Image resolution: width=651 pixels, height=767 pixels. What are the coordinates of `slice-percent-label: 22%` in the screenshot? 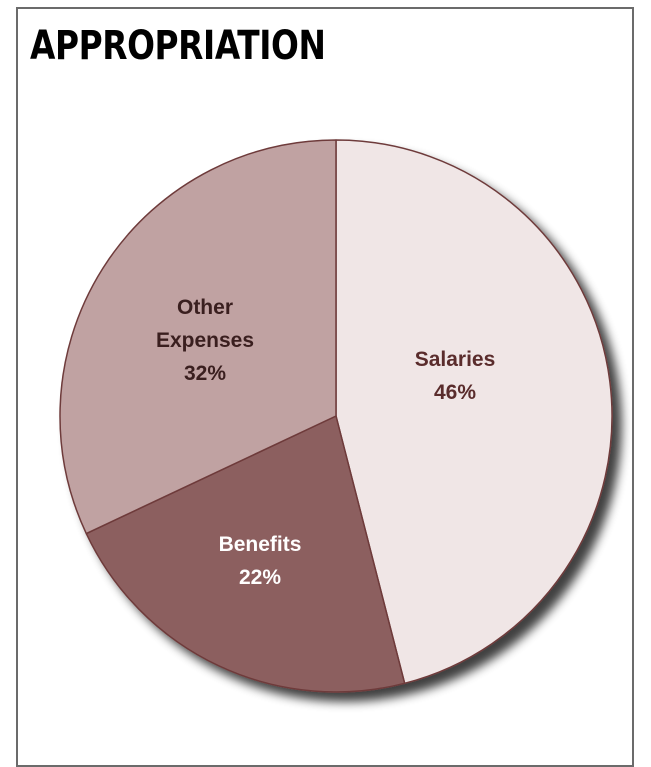 It's located at (260, 577).